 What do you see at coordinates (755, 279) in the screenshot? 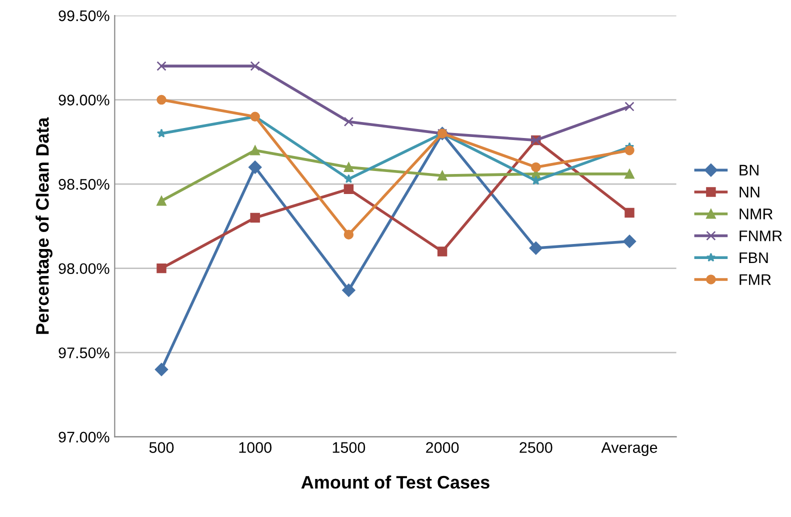
I see `legend-label: FMR` at bounding box center [755, 279].